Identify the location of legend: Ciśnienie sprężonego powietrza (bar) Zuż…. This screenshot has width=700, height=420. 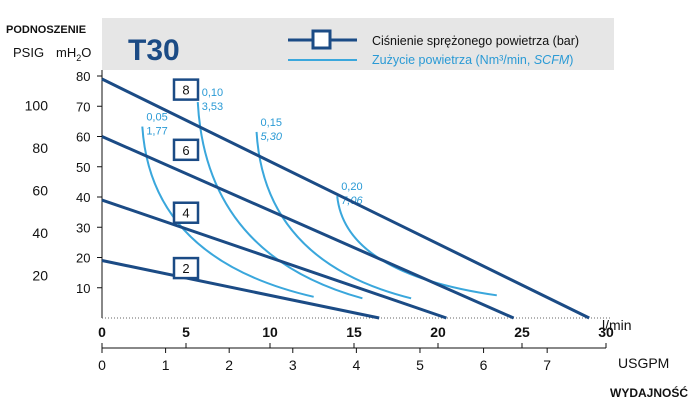
(433, 48).